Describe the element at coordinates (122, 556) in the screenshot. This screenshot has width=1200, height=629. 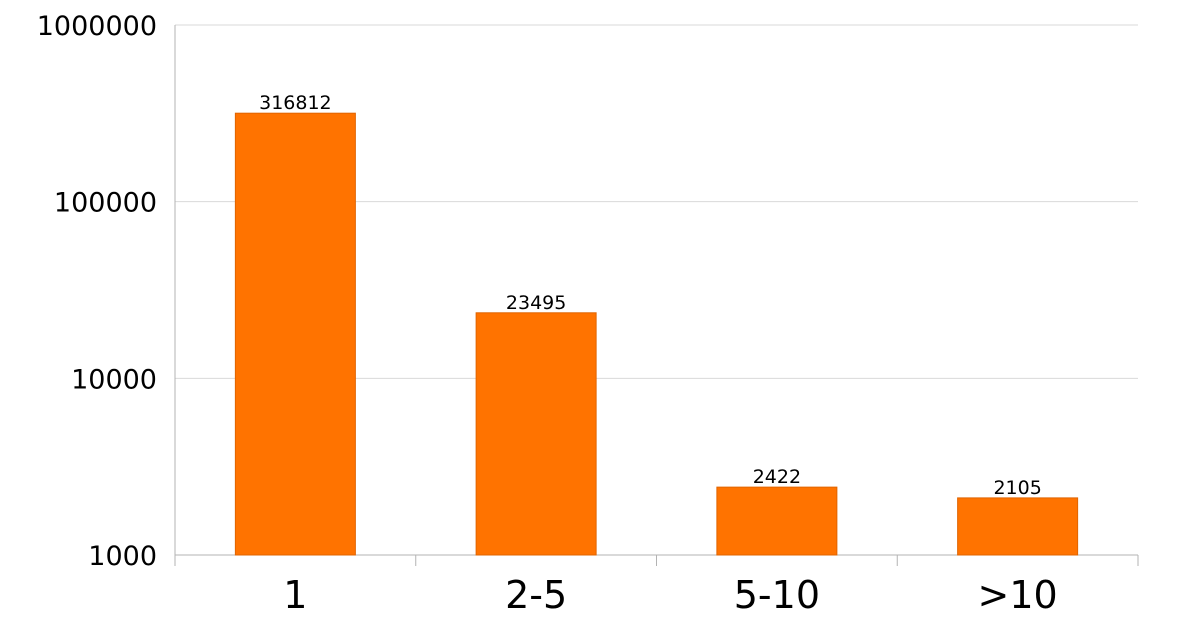
I see `y-tick-label: 1000` at that location.